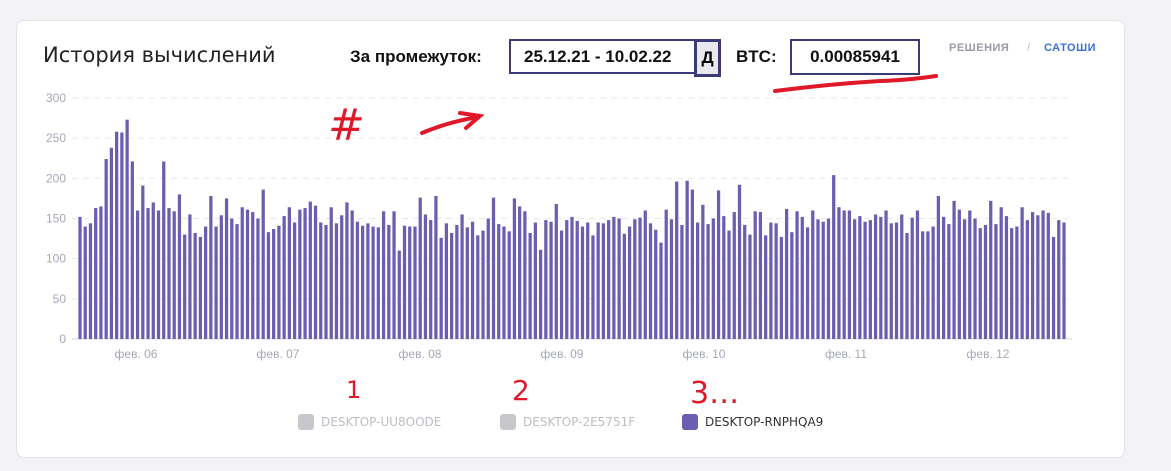 This screenshot has height=471, width=1171. Describe the element at coordinates (1070, 48) in the screenshot. I see `unit-satoshi: САТОШИ` at that location.